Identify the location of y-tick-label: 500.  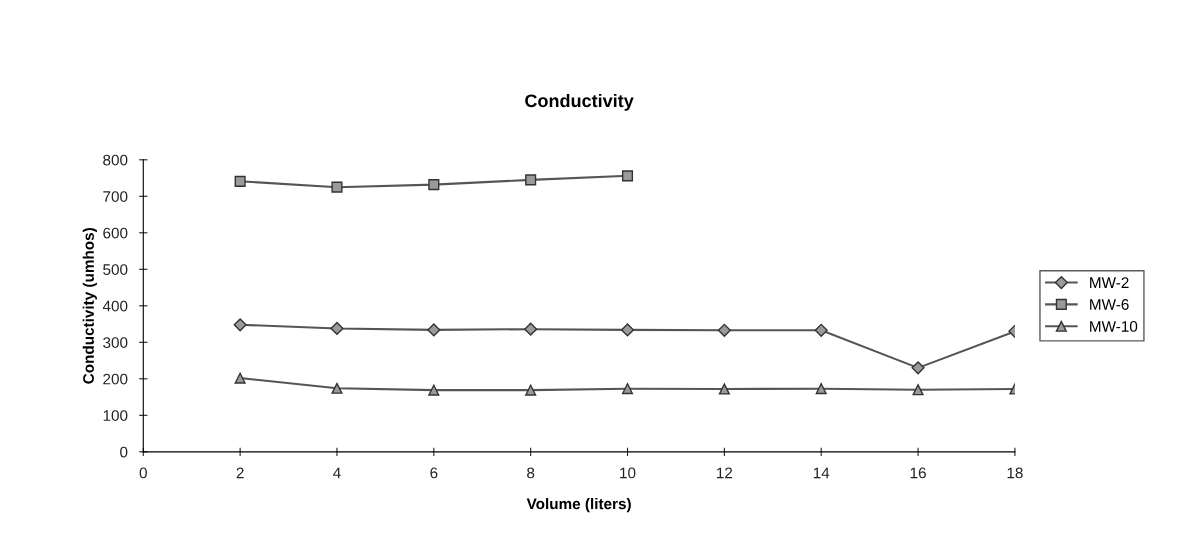
(115, 269).